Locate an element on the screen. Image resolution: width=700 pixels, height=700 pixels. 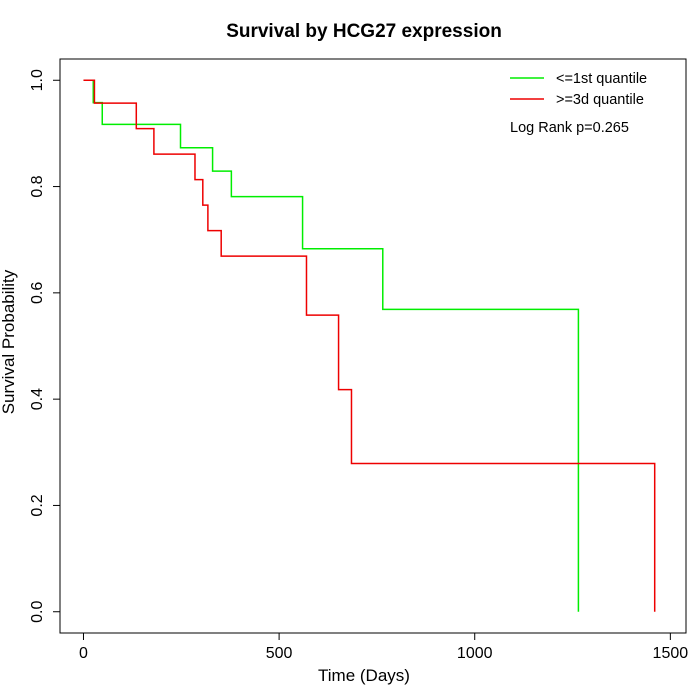
x-axis: 0 500 1000 1500 is located at coordinates (384, 647).